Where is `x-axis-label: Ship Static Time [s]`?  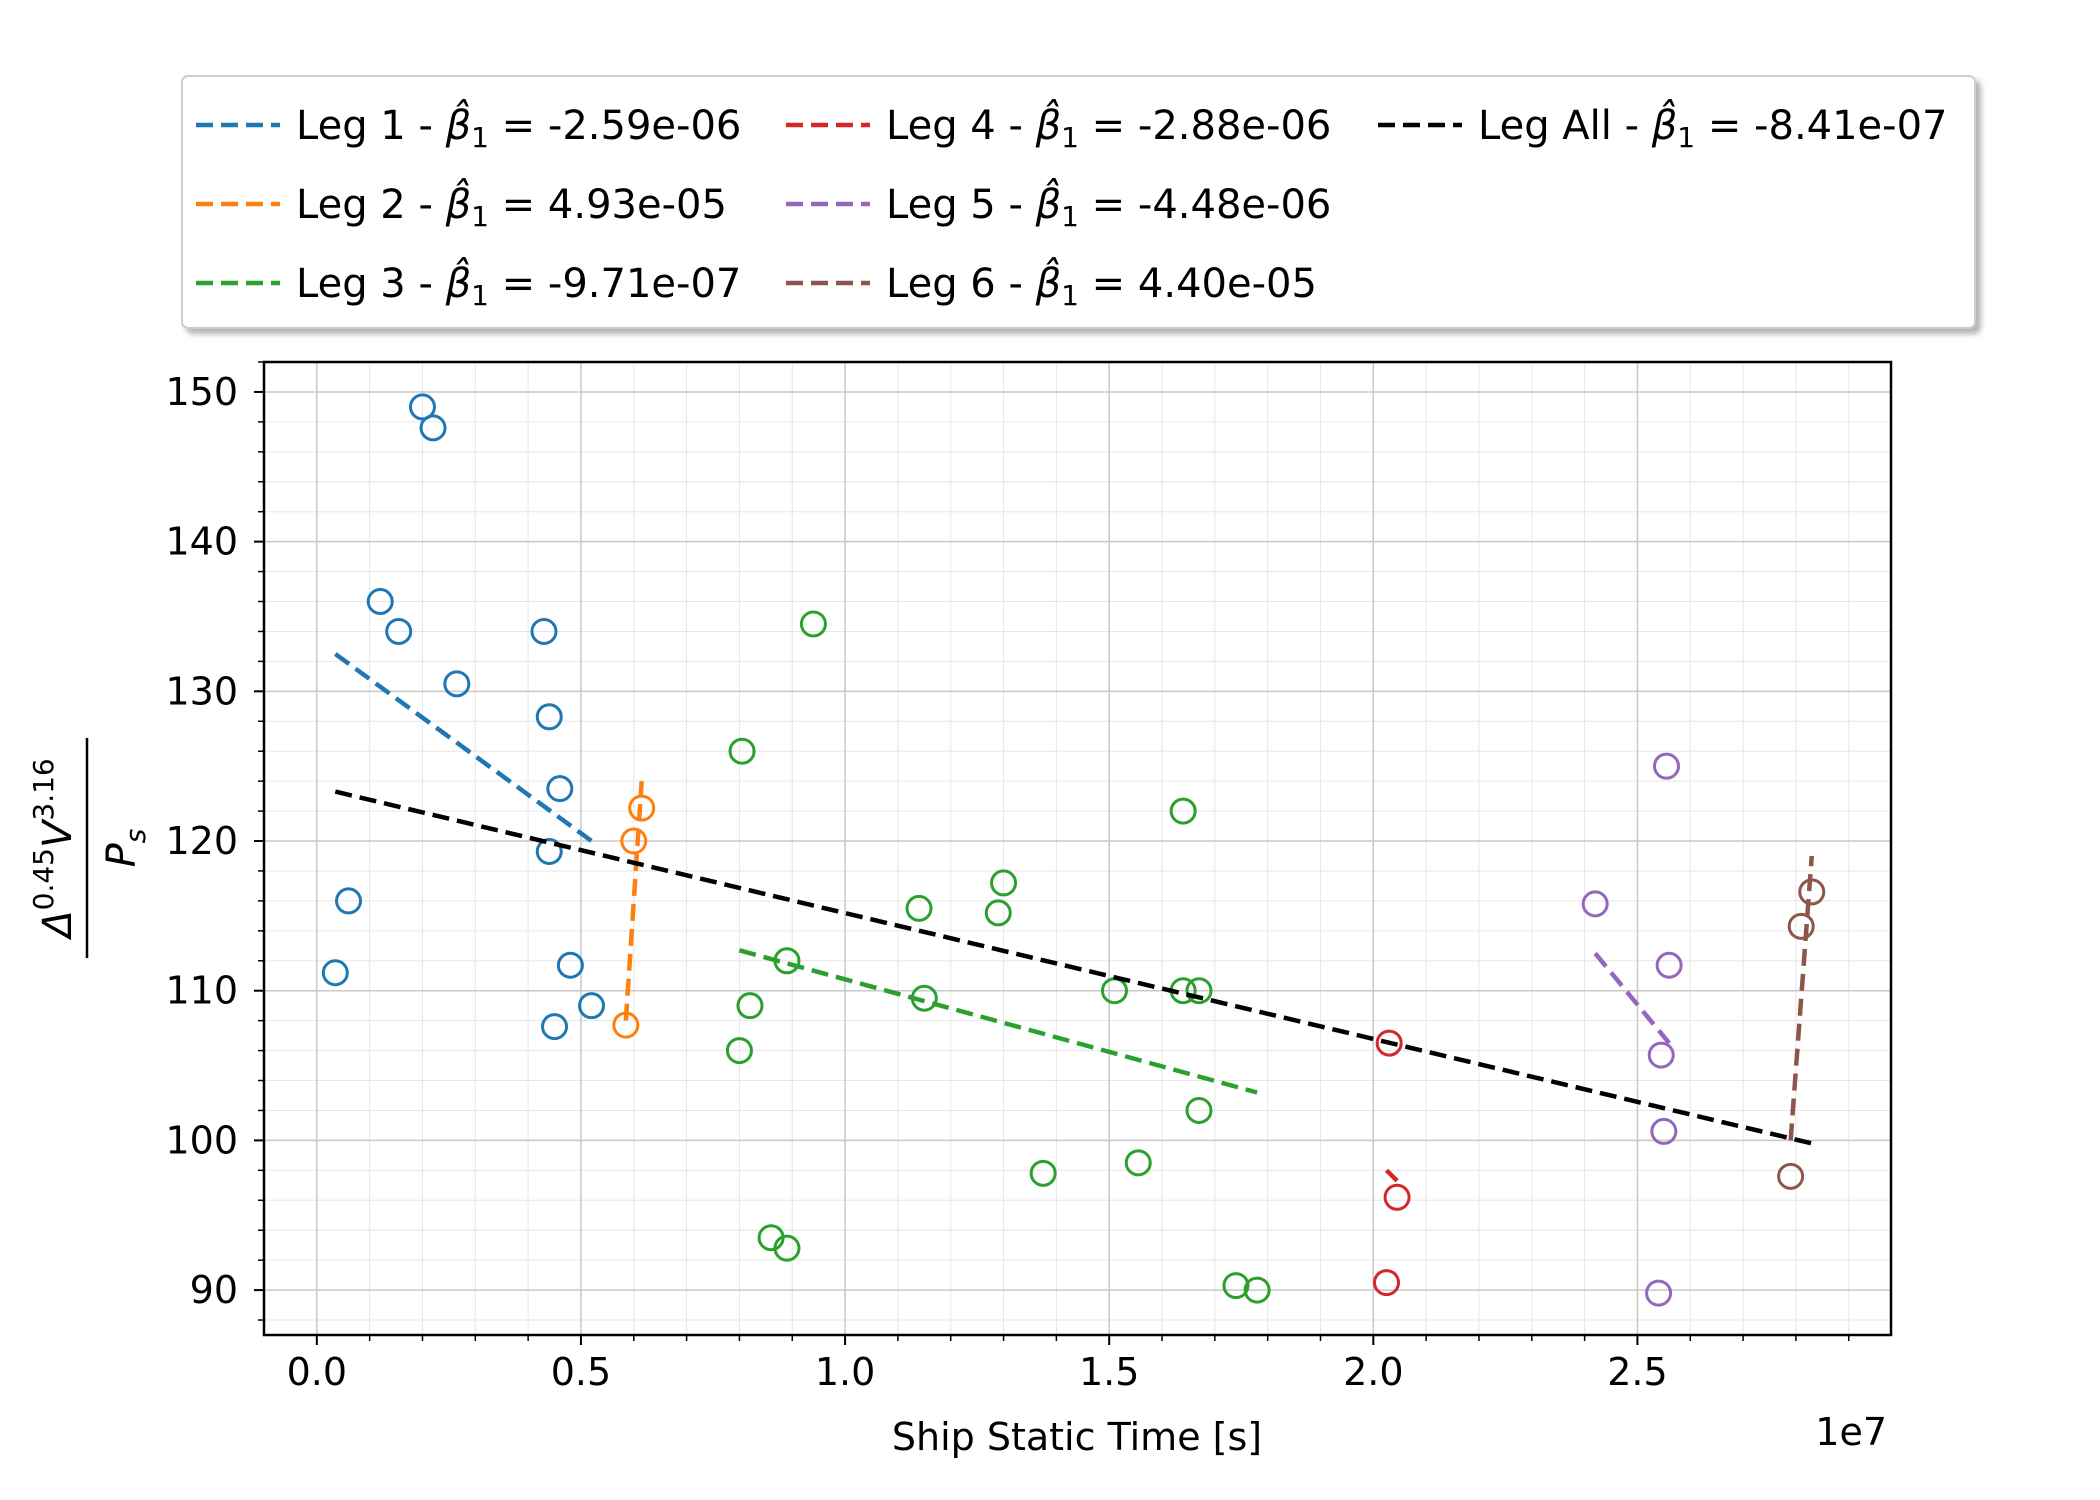 x-axis-label: Ship Static Time [s] is located at coordinates (1077, 1437).